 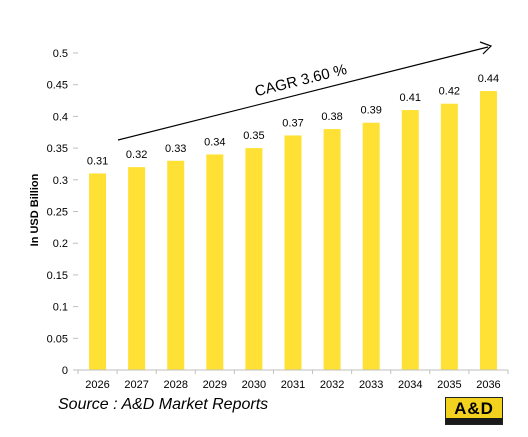 I want to click on y-axis-ticks: 0 0.05 0.1 0.15 0.2 0.25 0.3 0.35 0.4 0.45 0.5, so click(x=62, y=212).